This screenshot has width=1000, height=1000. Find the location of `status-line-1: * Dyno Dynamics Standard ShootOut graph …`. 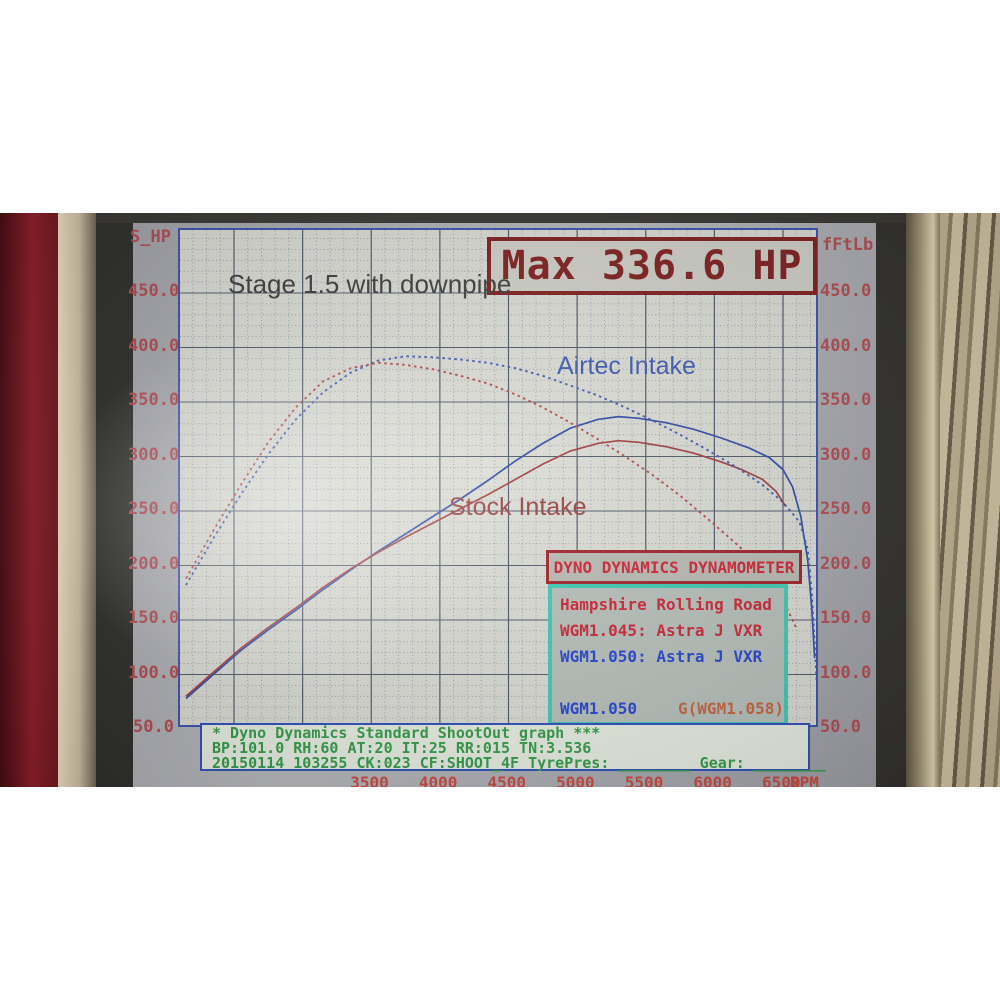

status-line-1: * Dyno Dynamics Standard ShootOut graph … is located at coordinates (406, 733).